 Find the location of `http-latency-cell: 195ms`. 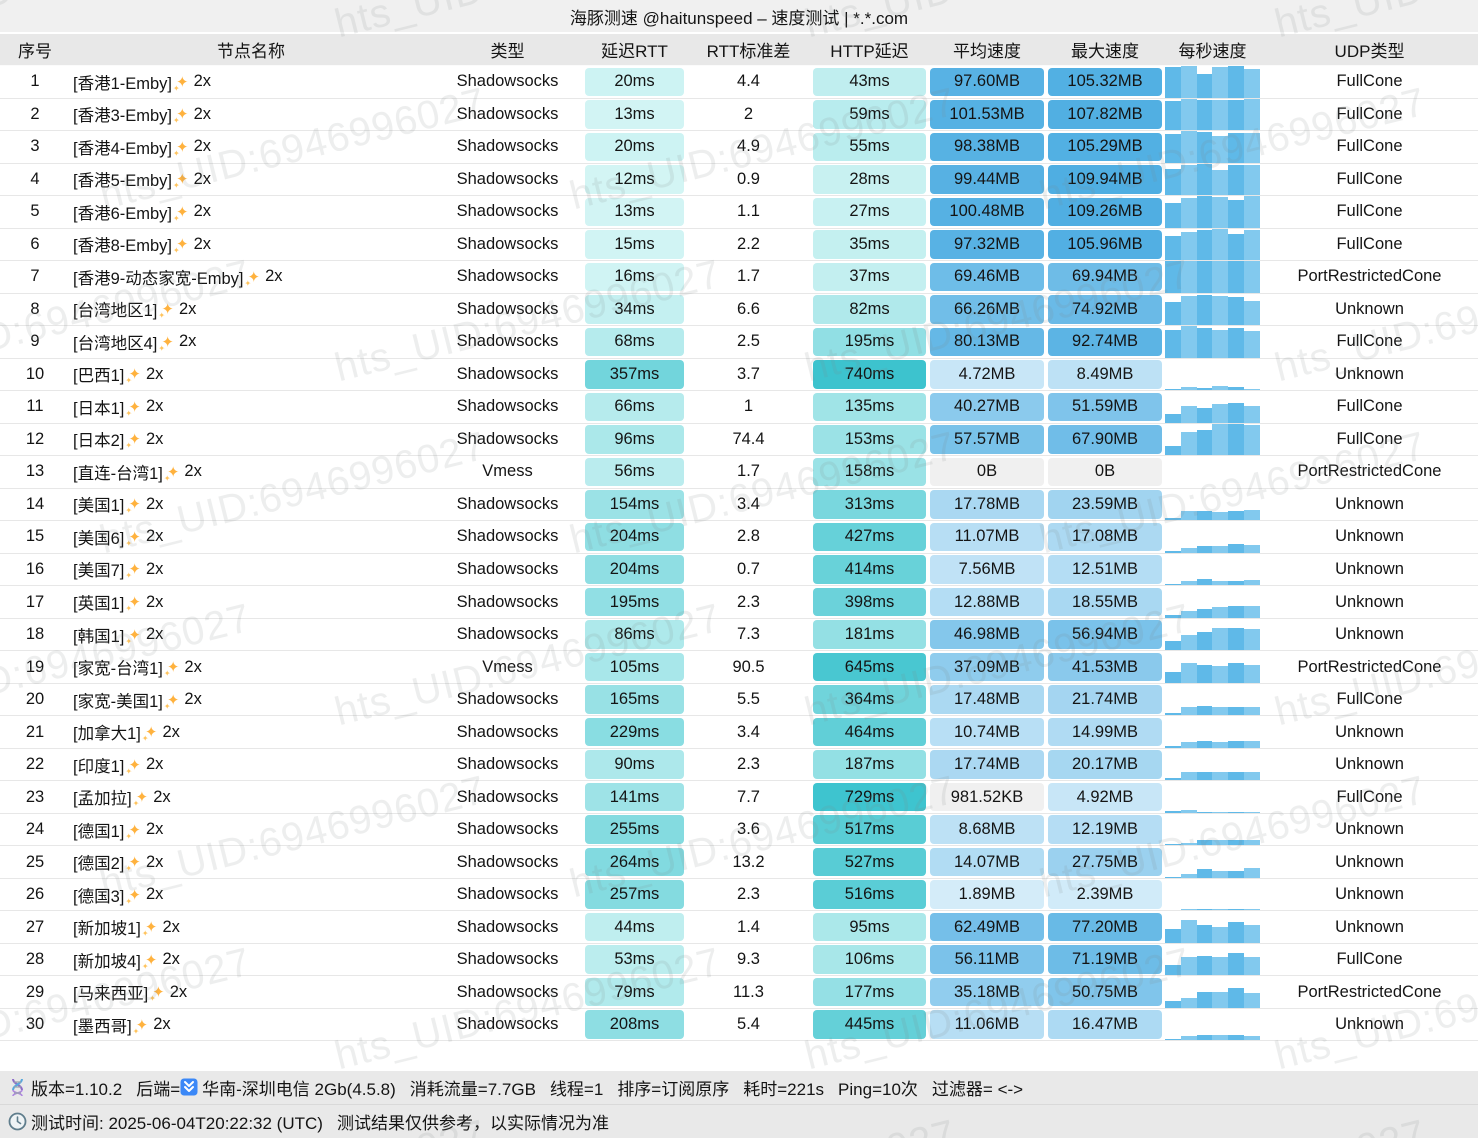

http-latency-cell: 195ms is located at coordinates (869, 342).